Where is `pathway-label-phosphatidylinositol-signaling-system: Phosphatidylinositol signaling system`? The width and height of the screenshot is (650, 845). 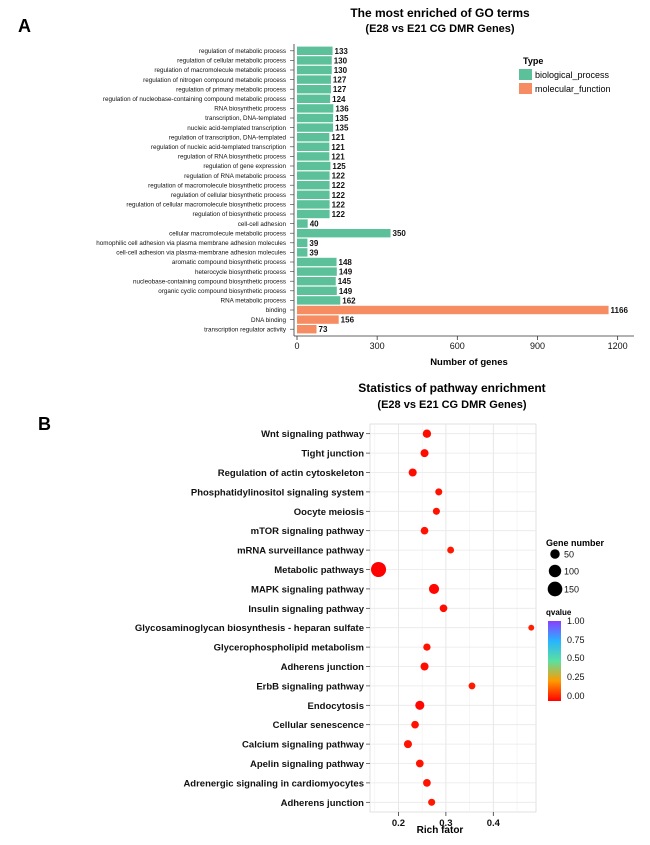
pathway-label-phosphatidylinositol-signaling-system: Phosphatidylinositol signaling system is located at coordinates (277, 492).